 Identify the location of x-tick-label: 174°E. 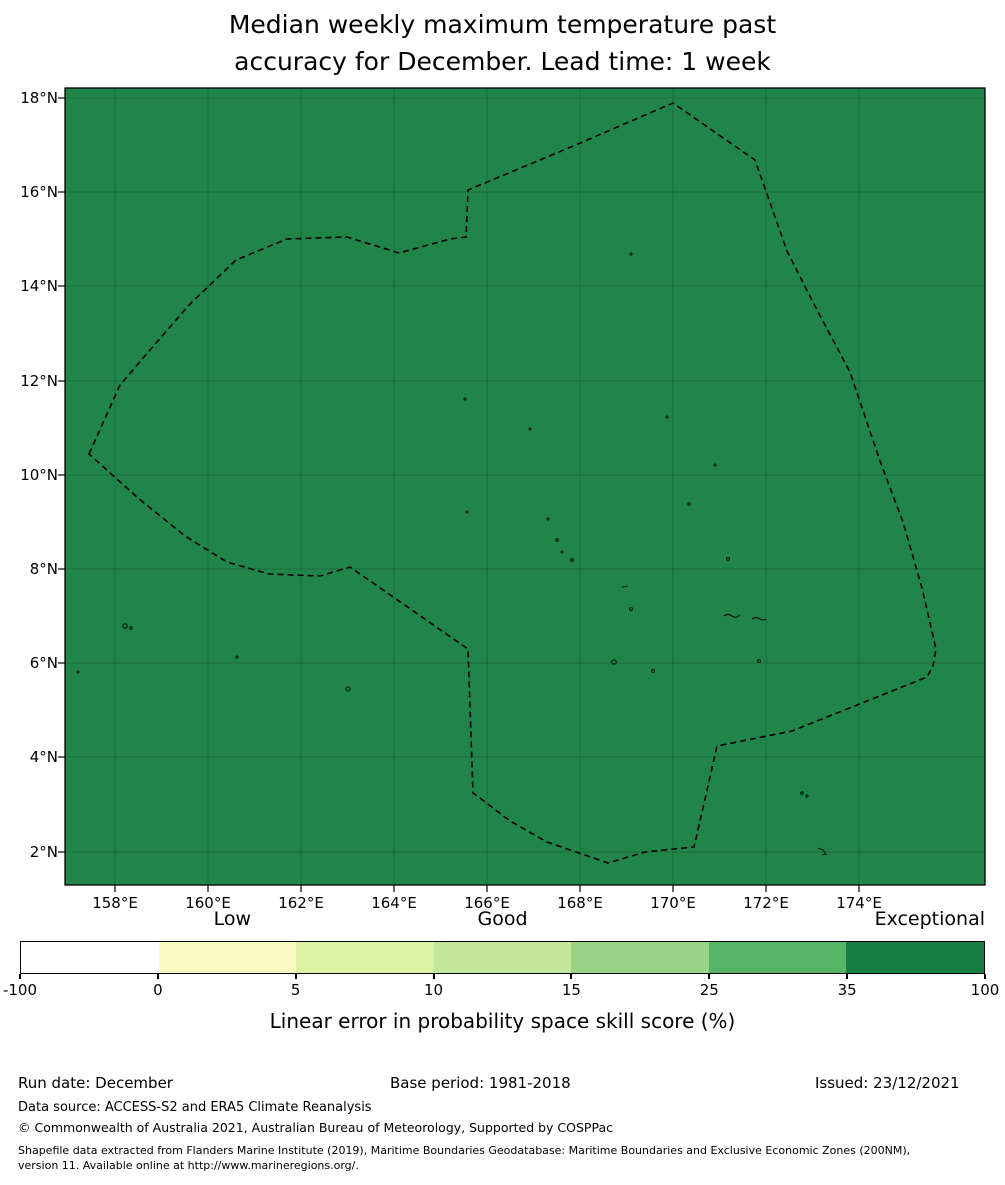
(859, 903).